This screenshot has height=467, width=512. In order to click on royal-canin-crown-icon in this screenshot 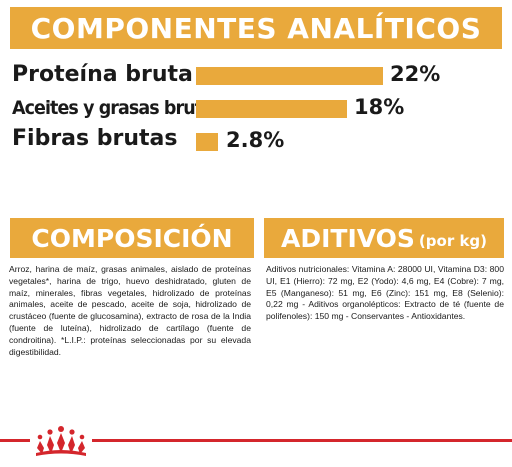, I will do `click(61, 441)`.